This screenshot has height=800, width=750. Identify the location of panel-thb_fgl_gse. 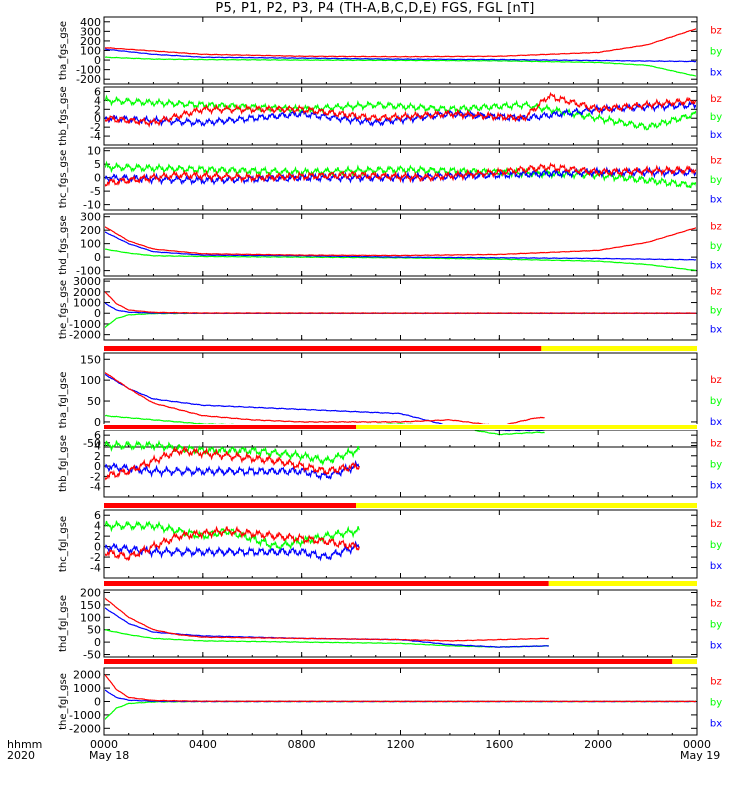
(400, 463).